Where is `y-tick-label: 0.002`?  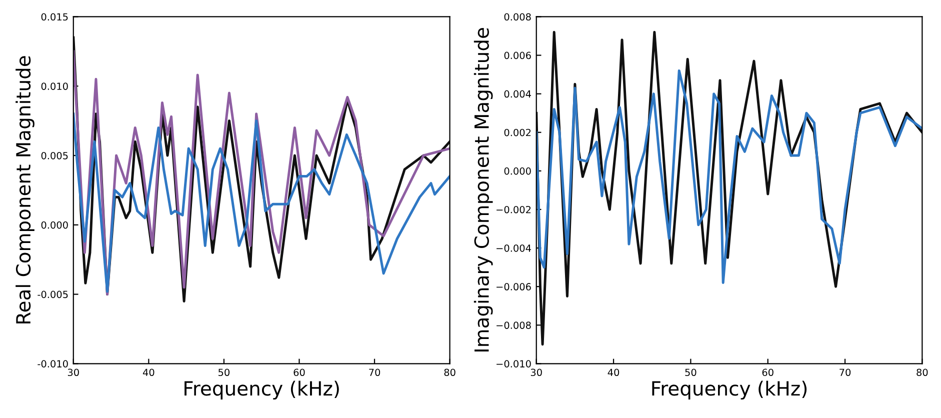 y-tick-label: 0.002 is located at coordinates (517, 132).